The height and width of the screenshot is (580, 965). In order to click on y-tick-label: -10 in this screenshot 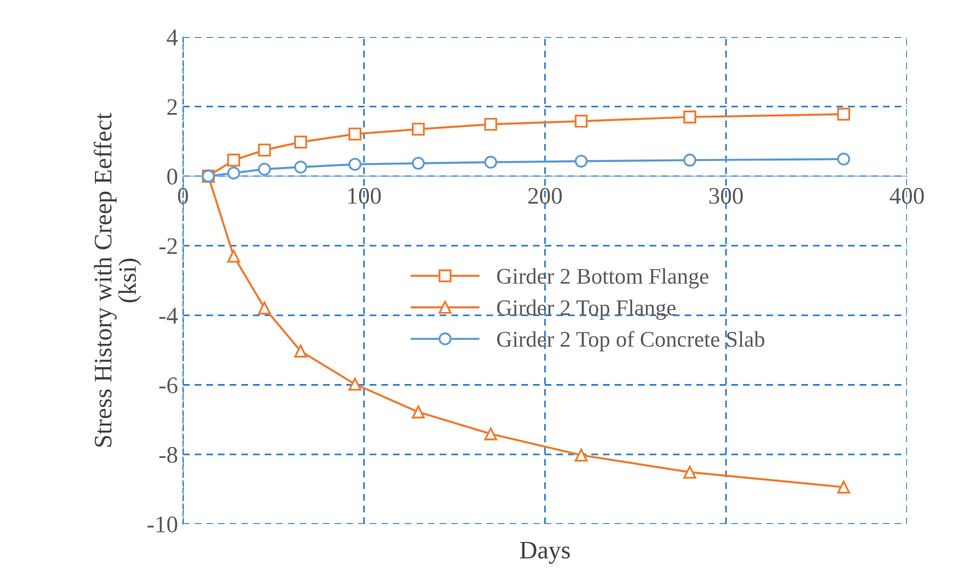, I will do `click(163, 524)`.